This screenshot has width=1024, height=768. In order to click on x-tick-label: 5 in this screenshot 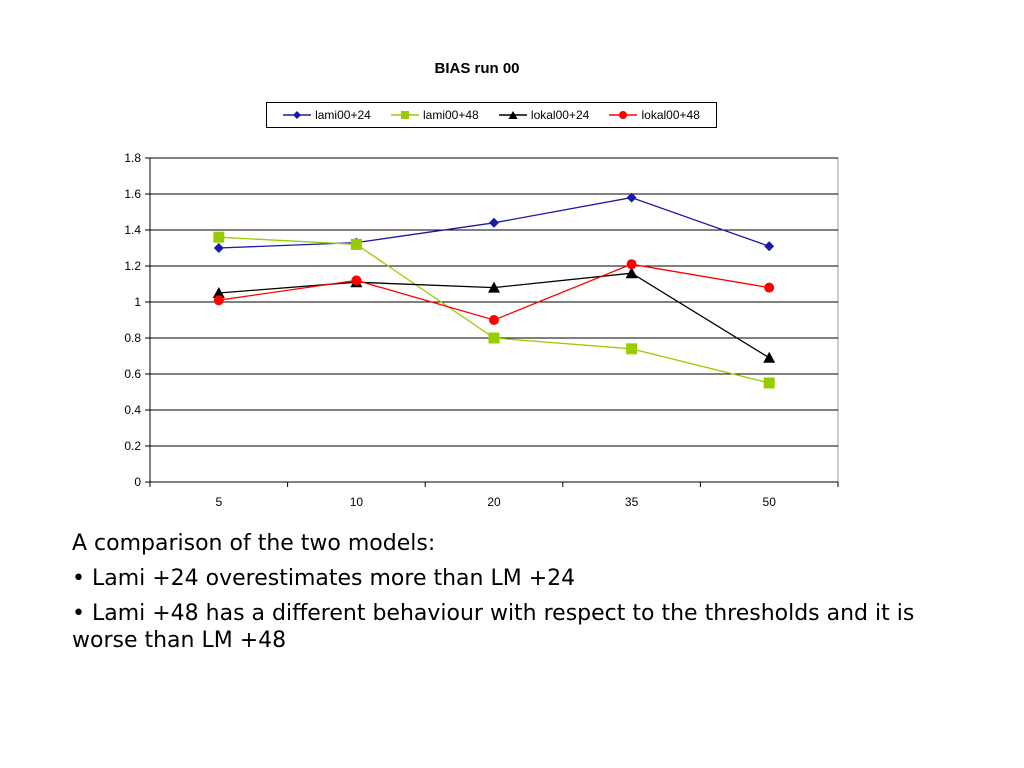, I will do `click(218, 502)`.